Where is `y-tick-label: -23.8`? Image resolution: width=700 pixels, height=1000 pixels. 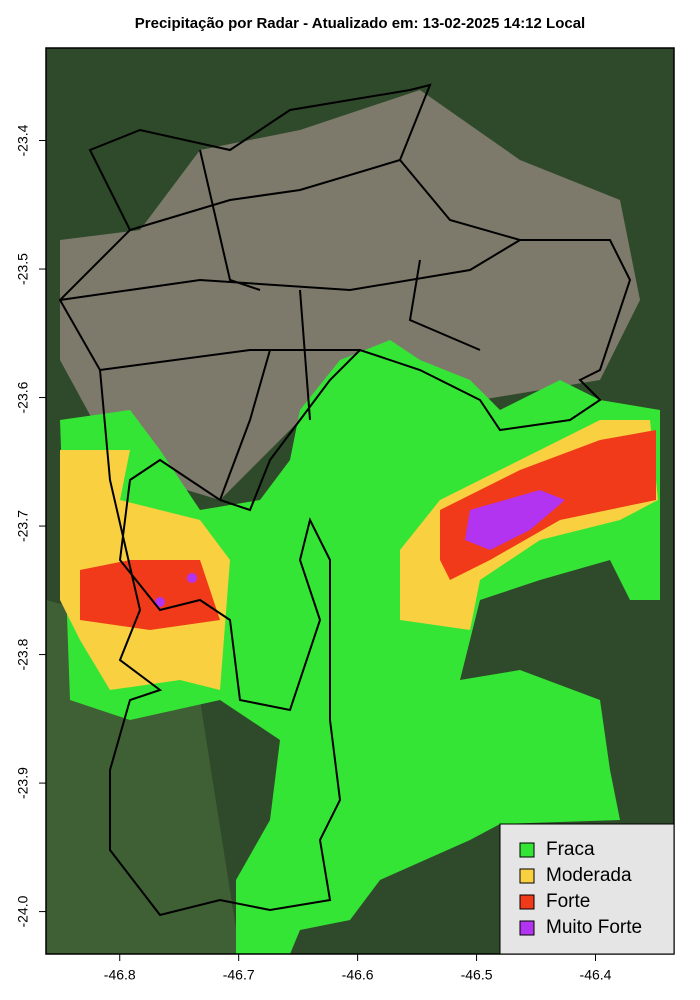 y-tick-label: -23.8 is located at coordinates (23, 654).